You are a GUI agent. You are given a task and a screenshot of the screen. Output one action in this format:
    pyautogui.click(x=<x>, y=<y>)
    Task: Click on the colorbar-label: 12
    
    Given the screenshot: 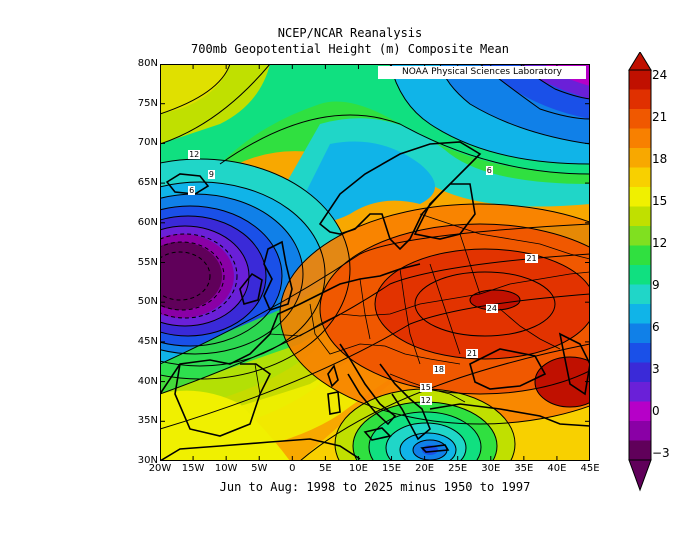 What is the action you would take?
    pyautogui.click(x=660, y=243)
    